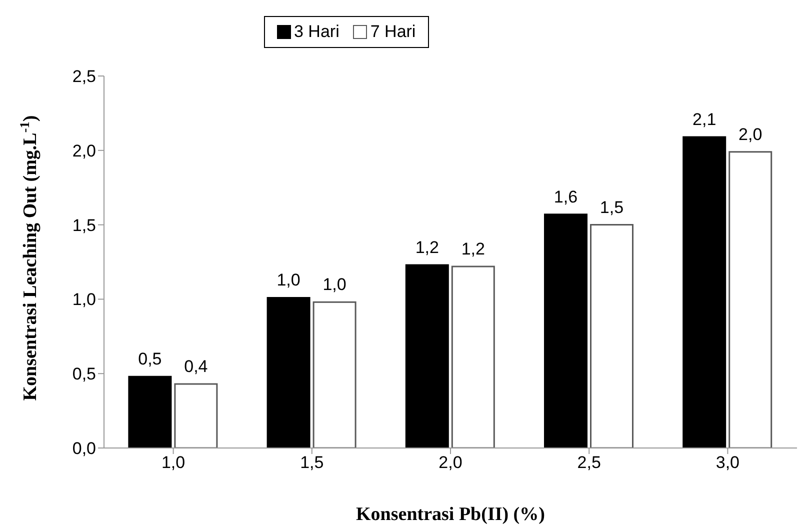 This screenshot has width=809, height=529. Describe the element at coordinates (450, 514) in the screenshot. I see `x-axis-title: Konsentrasi Pb(II) (%)` at that location.